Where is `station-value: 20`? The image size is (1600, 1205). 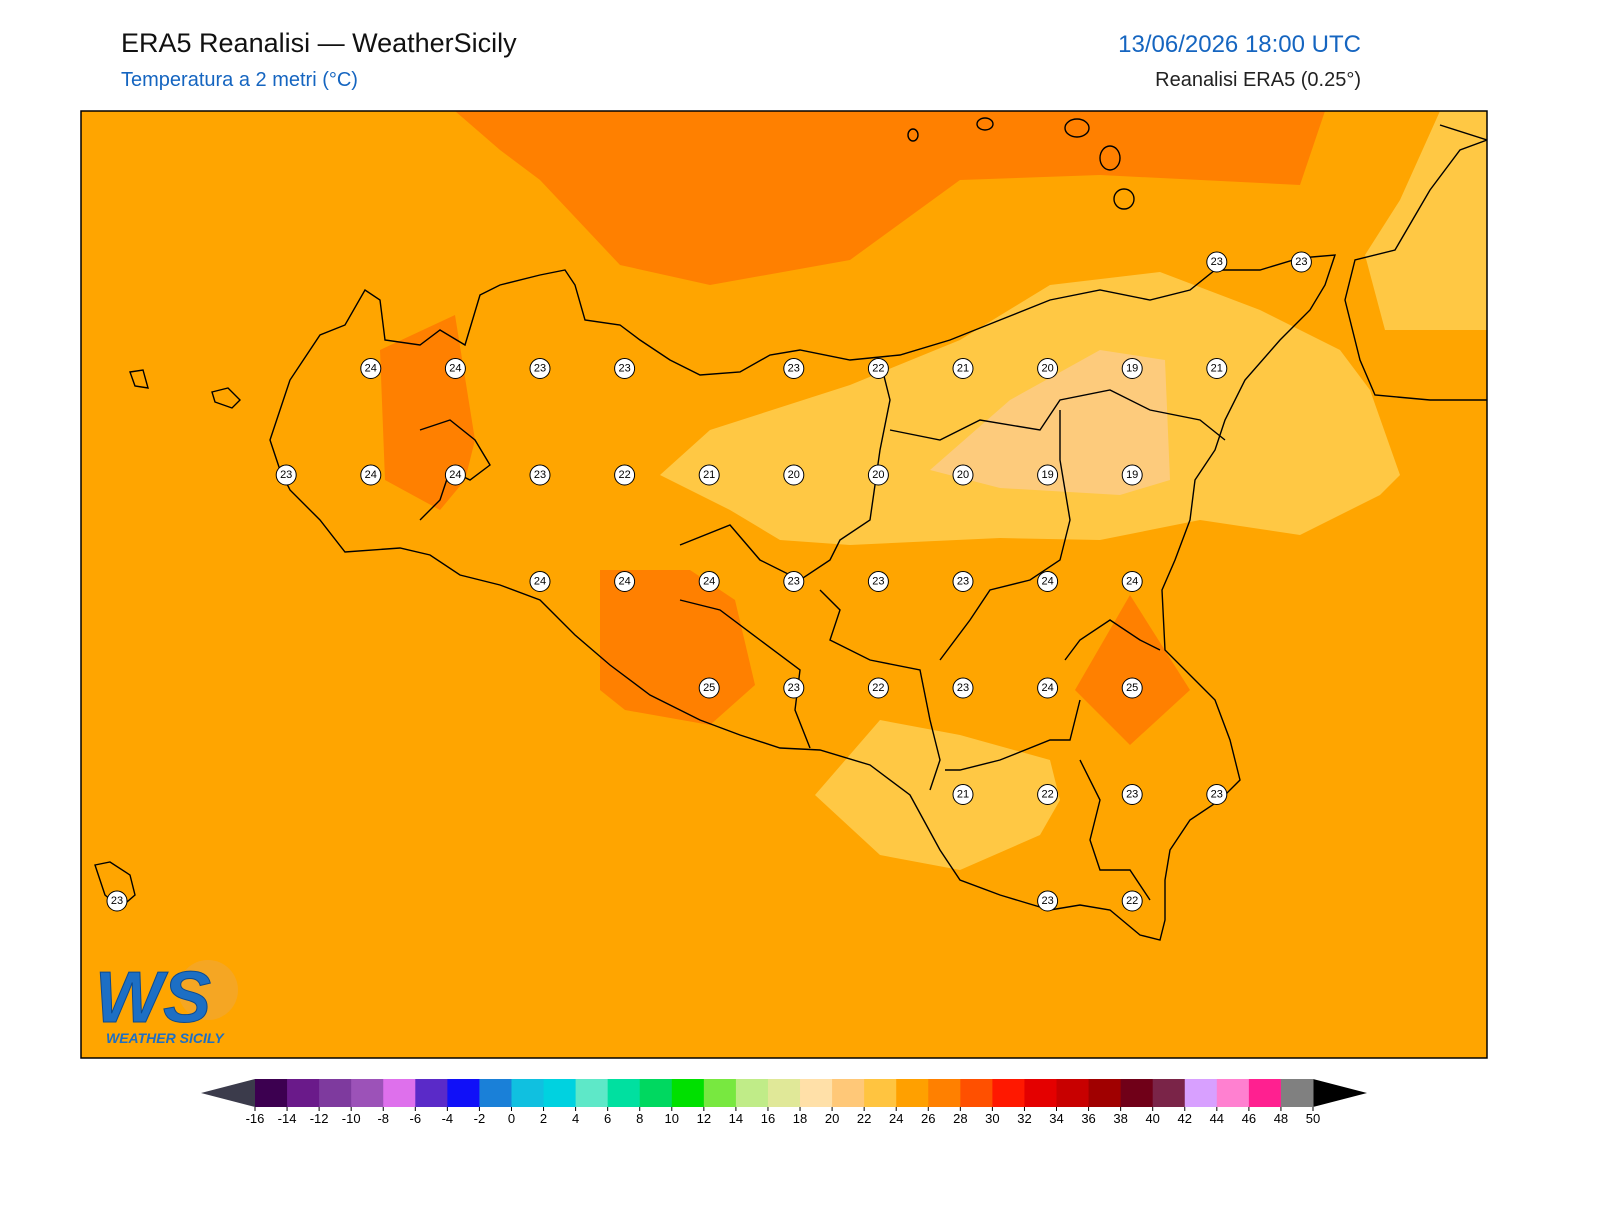 station-value: 20 is located at coordinates (878, 475).